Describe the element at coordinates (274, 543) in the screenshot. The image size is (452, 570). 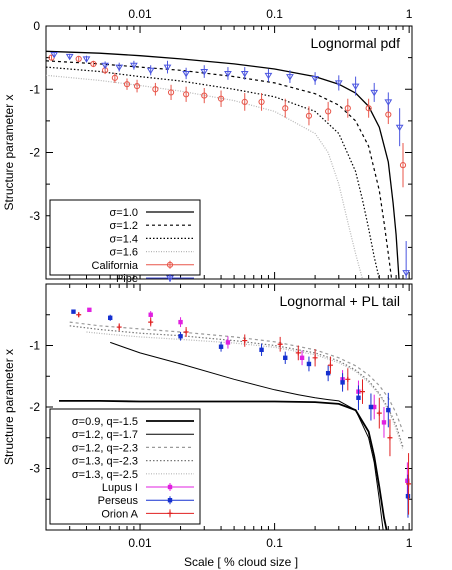
I see `bottom-x-tick-label: 0.1` at that location.